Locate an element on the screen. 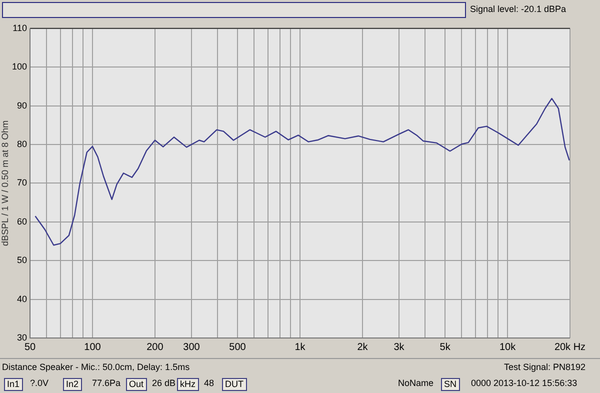 The height and width of the screenshot is (393, 600). y-tick-label: 70 is located at coordinates (21, 183).